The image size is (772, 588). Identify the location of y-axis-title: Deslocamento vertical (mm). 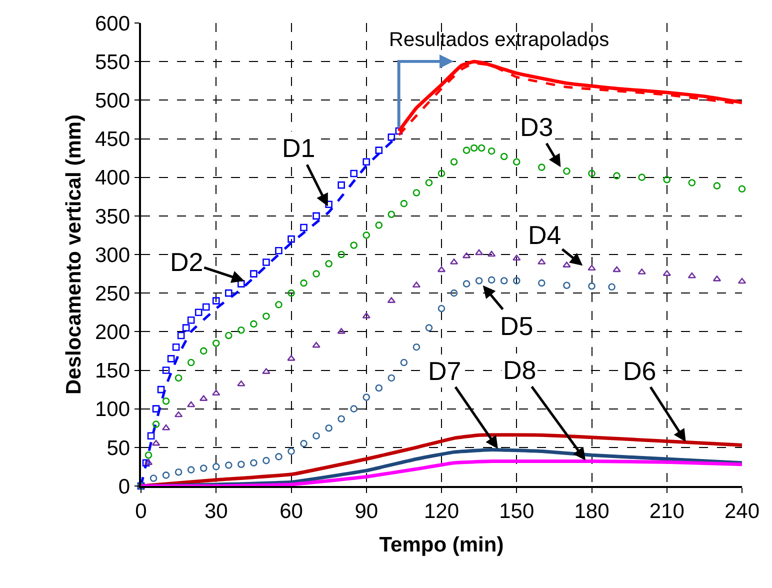
(74, 254).